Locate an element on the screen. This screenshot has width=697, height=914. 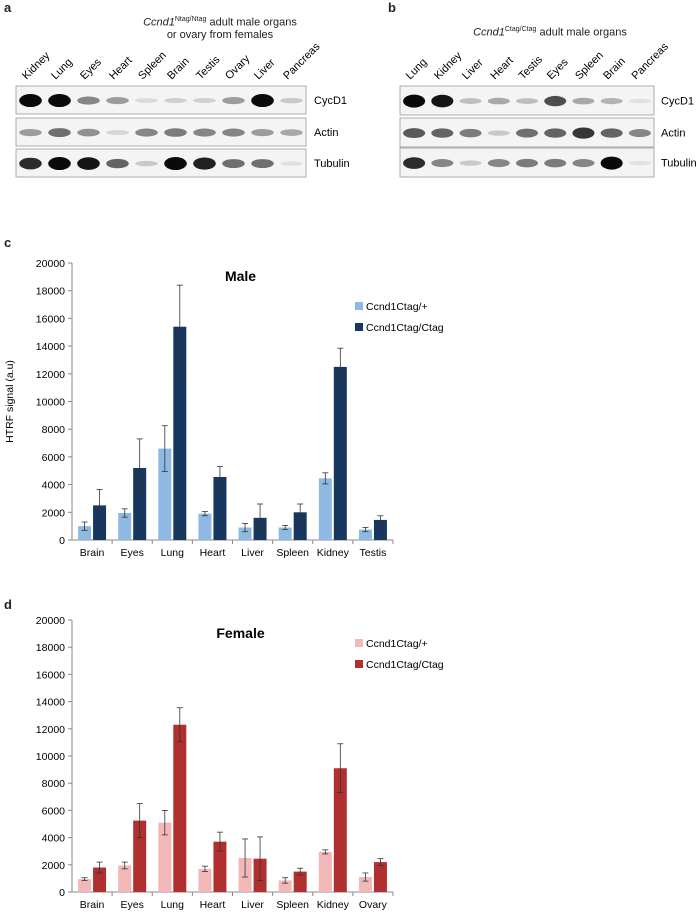
female-legend-swatch is located at coordinates (359, 643).